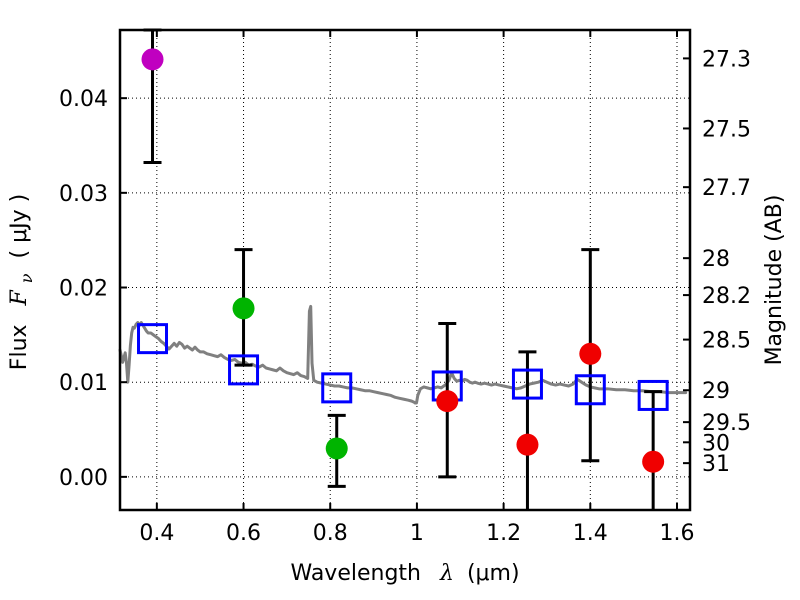 The height and width of the screenshot is (600, 800). I want to click on y-axis-right-title: Magnitude (AB), so click(774, 280).